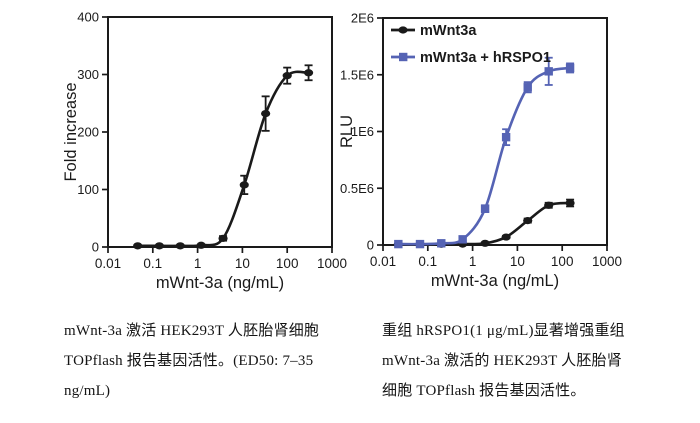  Describe the element at coordinates (362, 131) in the screenshot. I see `svg-text: 1E6` at that location.